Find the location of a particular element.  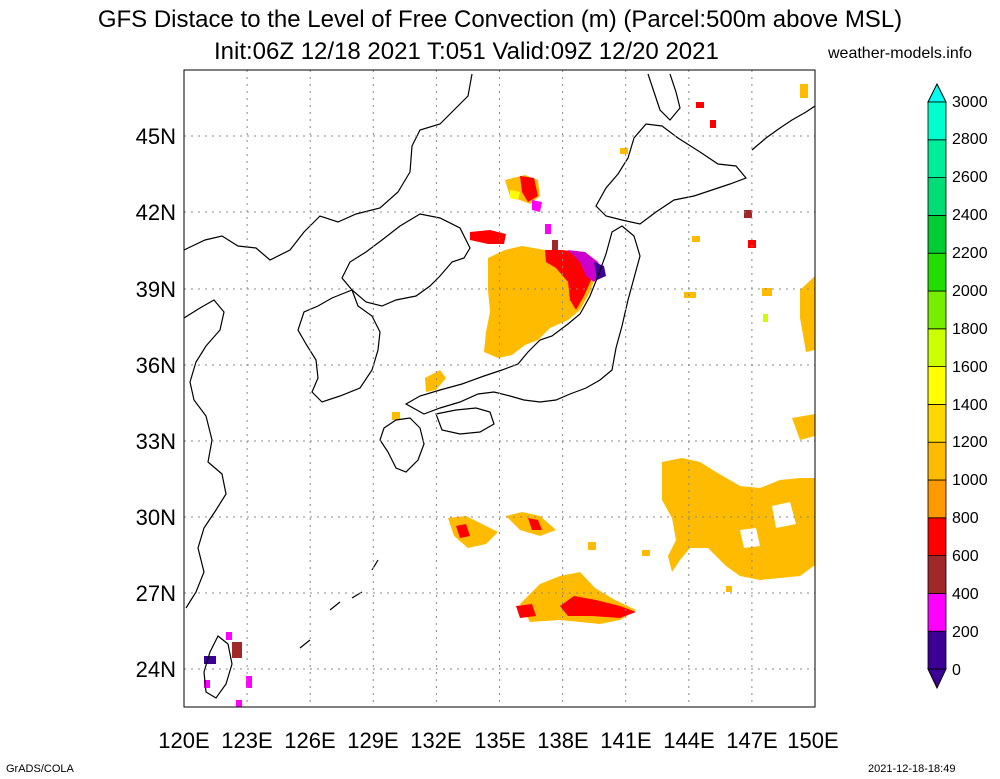

coast-japan-hokkaido is located at coordinates (671, 174).